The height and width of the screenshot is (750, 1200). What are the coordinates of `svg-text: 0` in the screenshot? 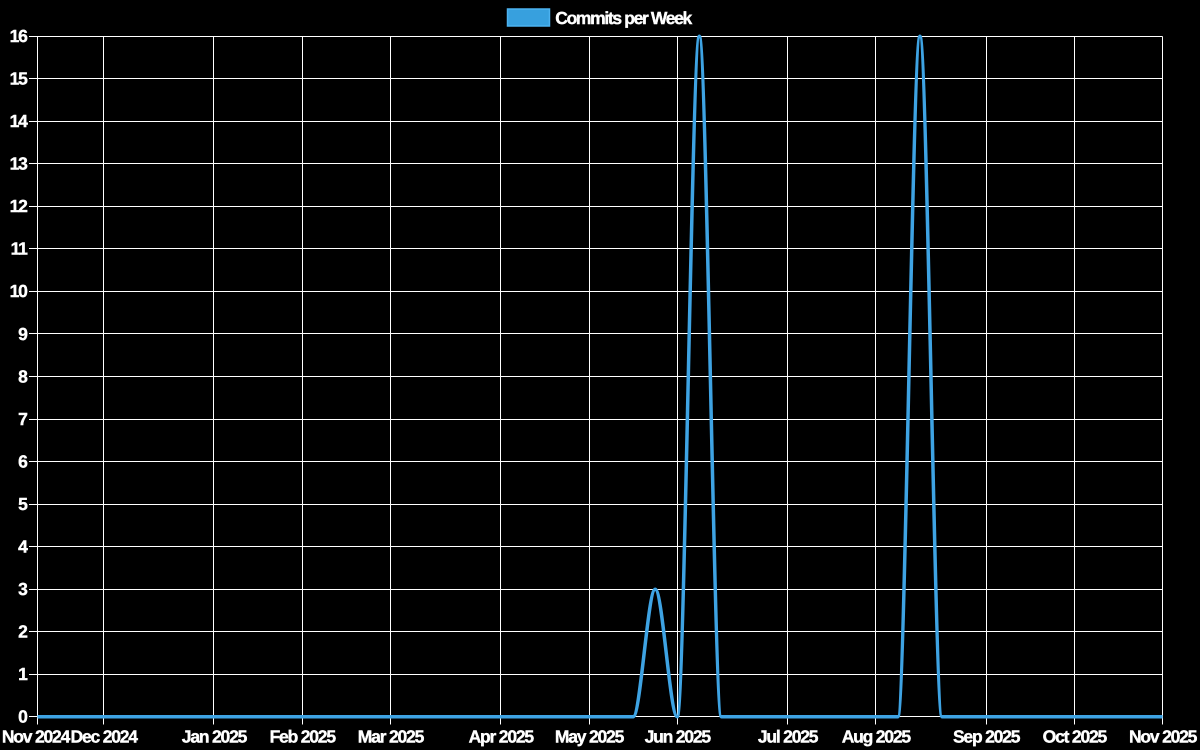 It's located at (23, 717).